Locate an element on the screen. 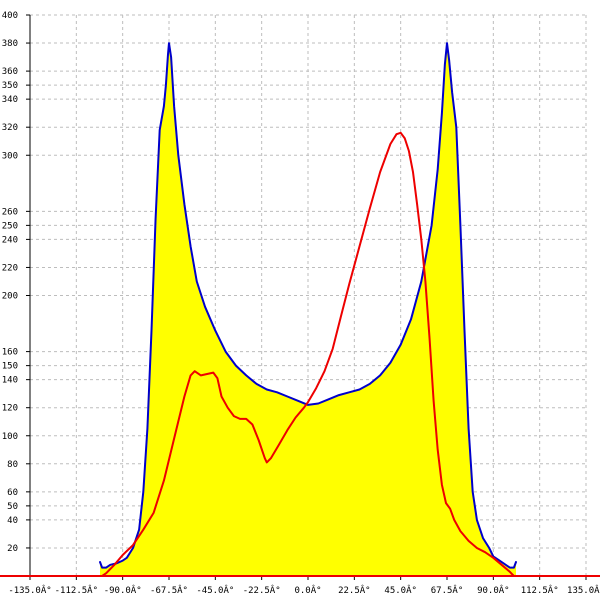 This screenshot has height=600, width=600. x-tick-label: -90.0Â° is located at coordinates (123, 590).